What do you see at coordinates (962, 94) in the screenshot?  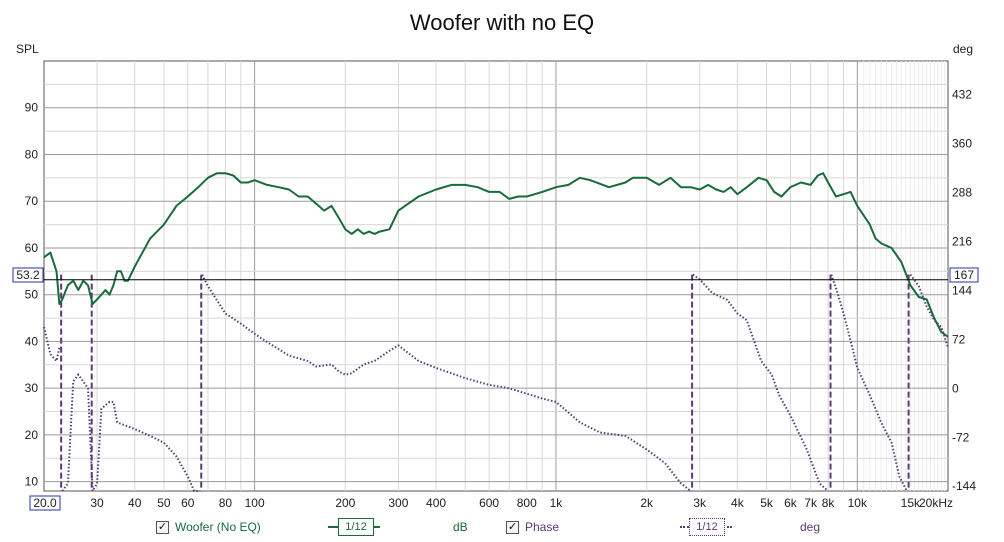 I see `right-tick-label: 432` at bounding box center [962, 94].